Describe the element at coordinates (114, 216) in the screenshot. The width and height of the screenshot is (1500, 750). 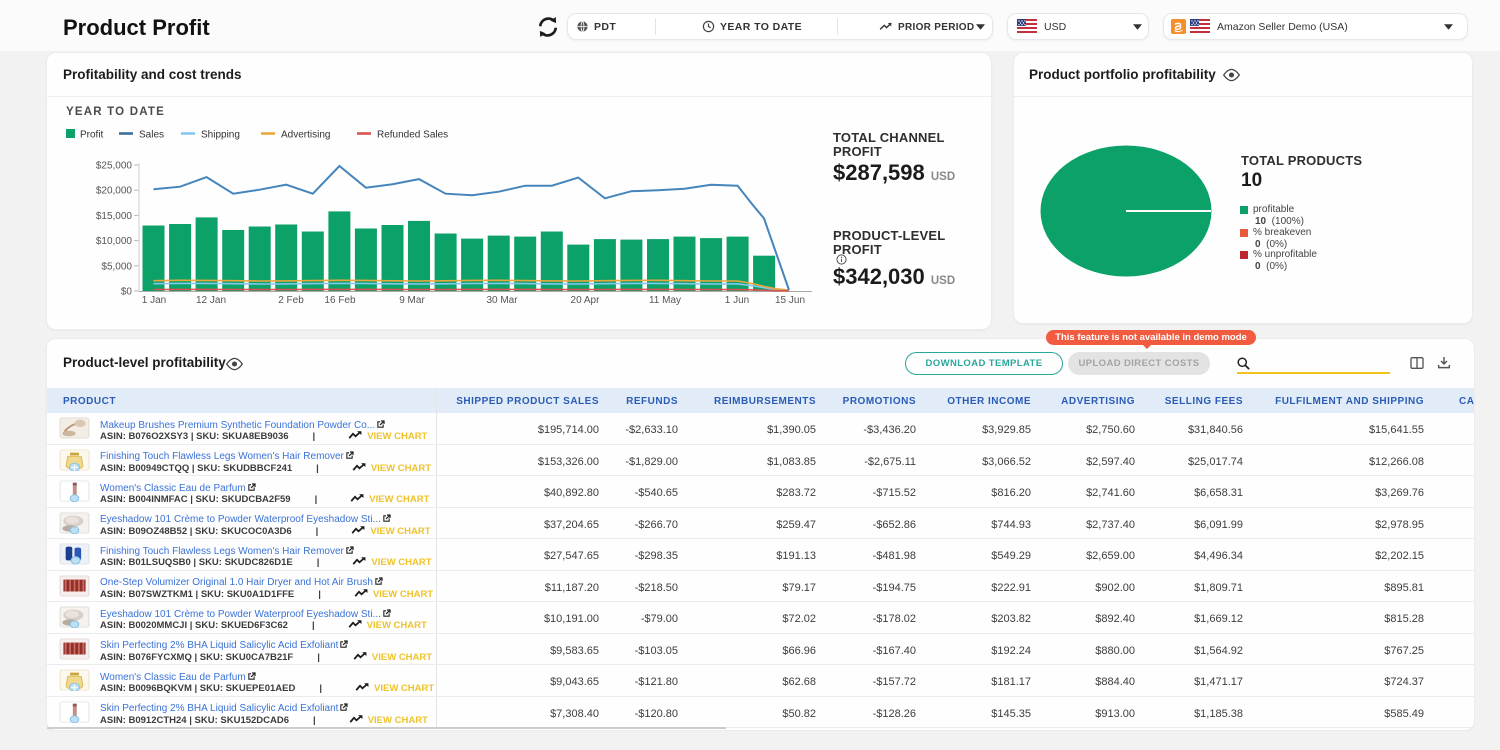
I see `svg-text: $15,000` at that location.